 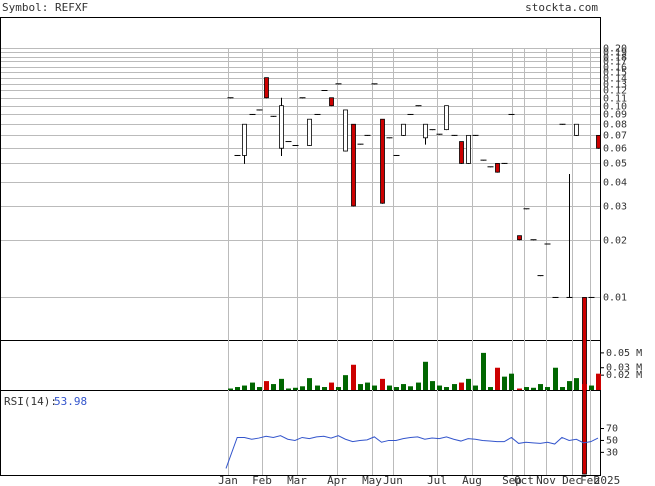 What do you see at coordinates (615, 115) in the screenshot?
I see `y-tick-label: 0.09` at bounding box center [615, 115].